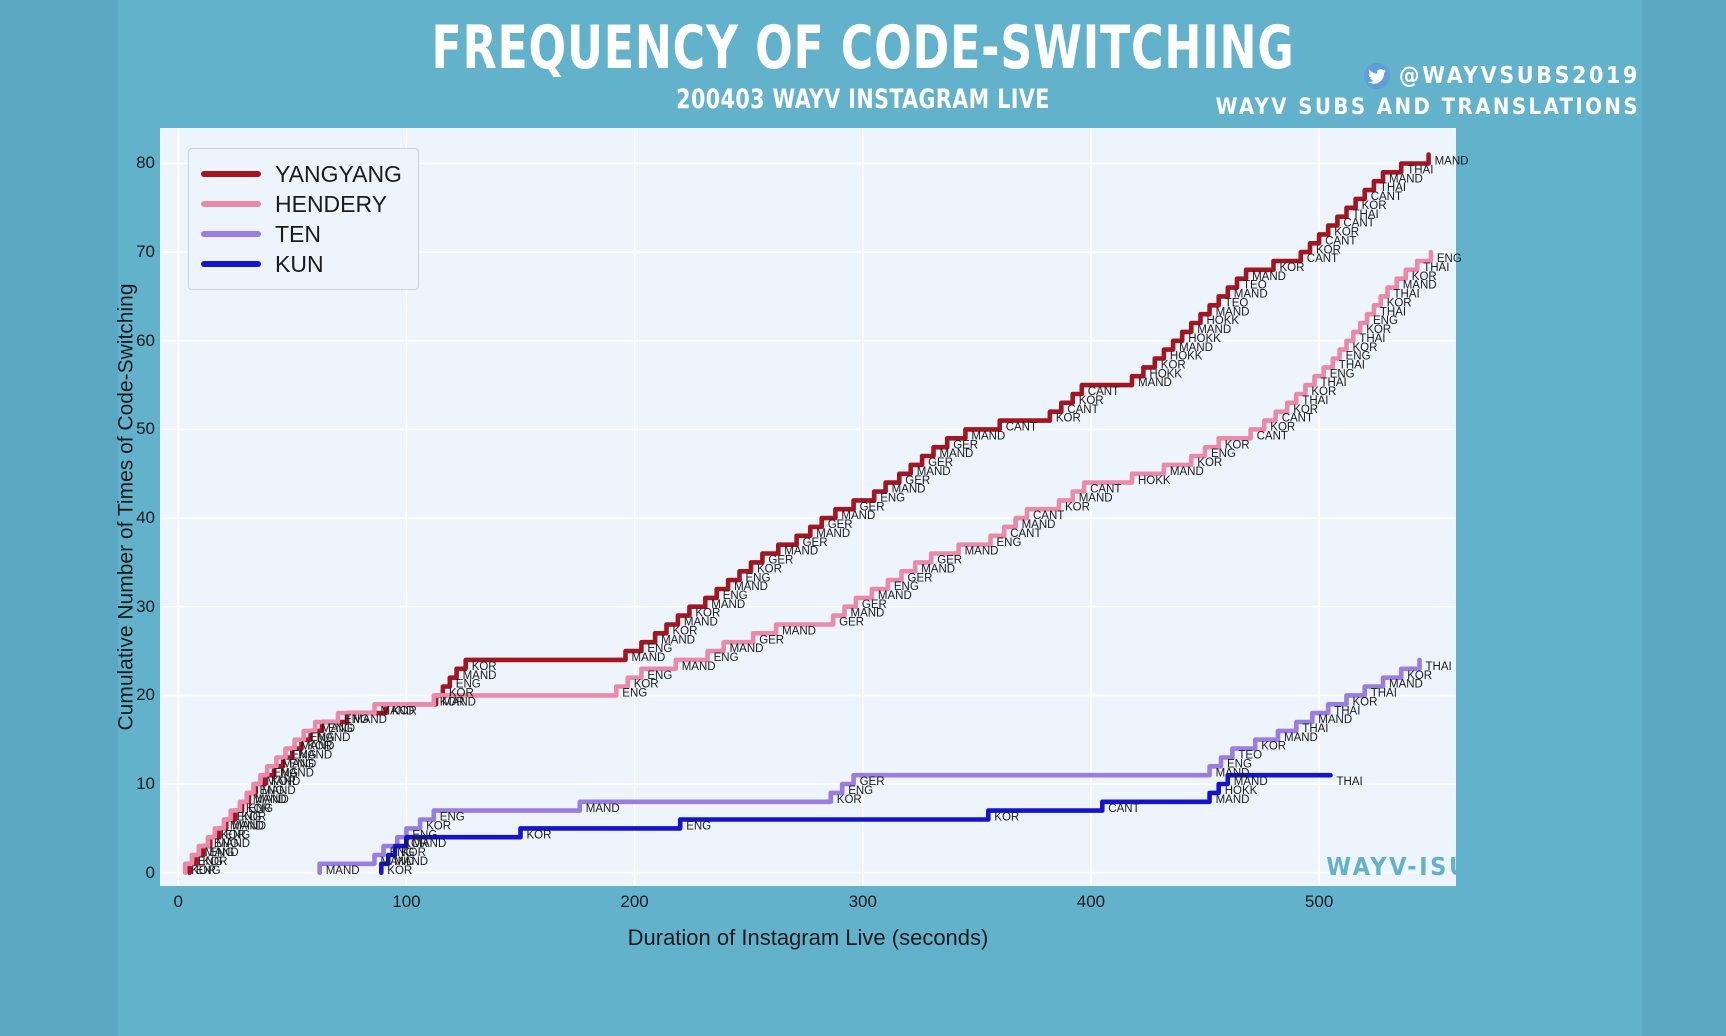 The image size is (1726, 1036). Describe the element at coordinates (856, 823) in the screenshot. I see `series-line-kun` at that location.